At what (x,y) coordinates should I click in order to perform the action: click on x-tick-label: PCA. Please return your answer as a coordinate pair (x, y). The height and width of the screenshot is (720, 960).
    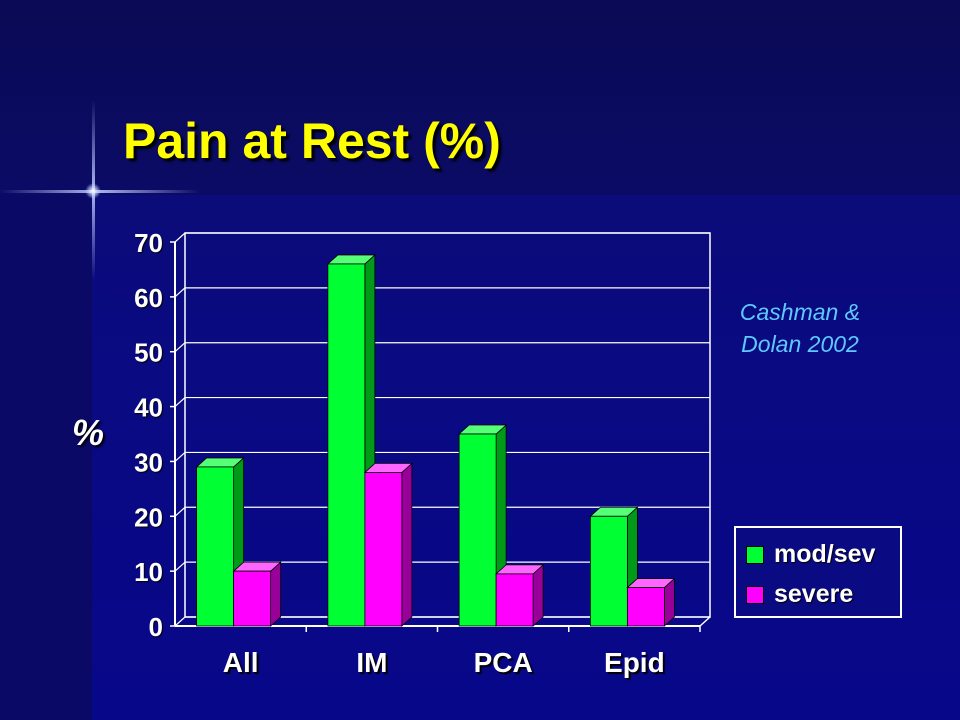
    Looking at the image, I should click on (503, 662).